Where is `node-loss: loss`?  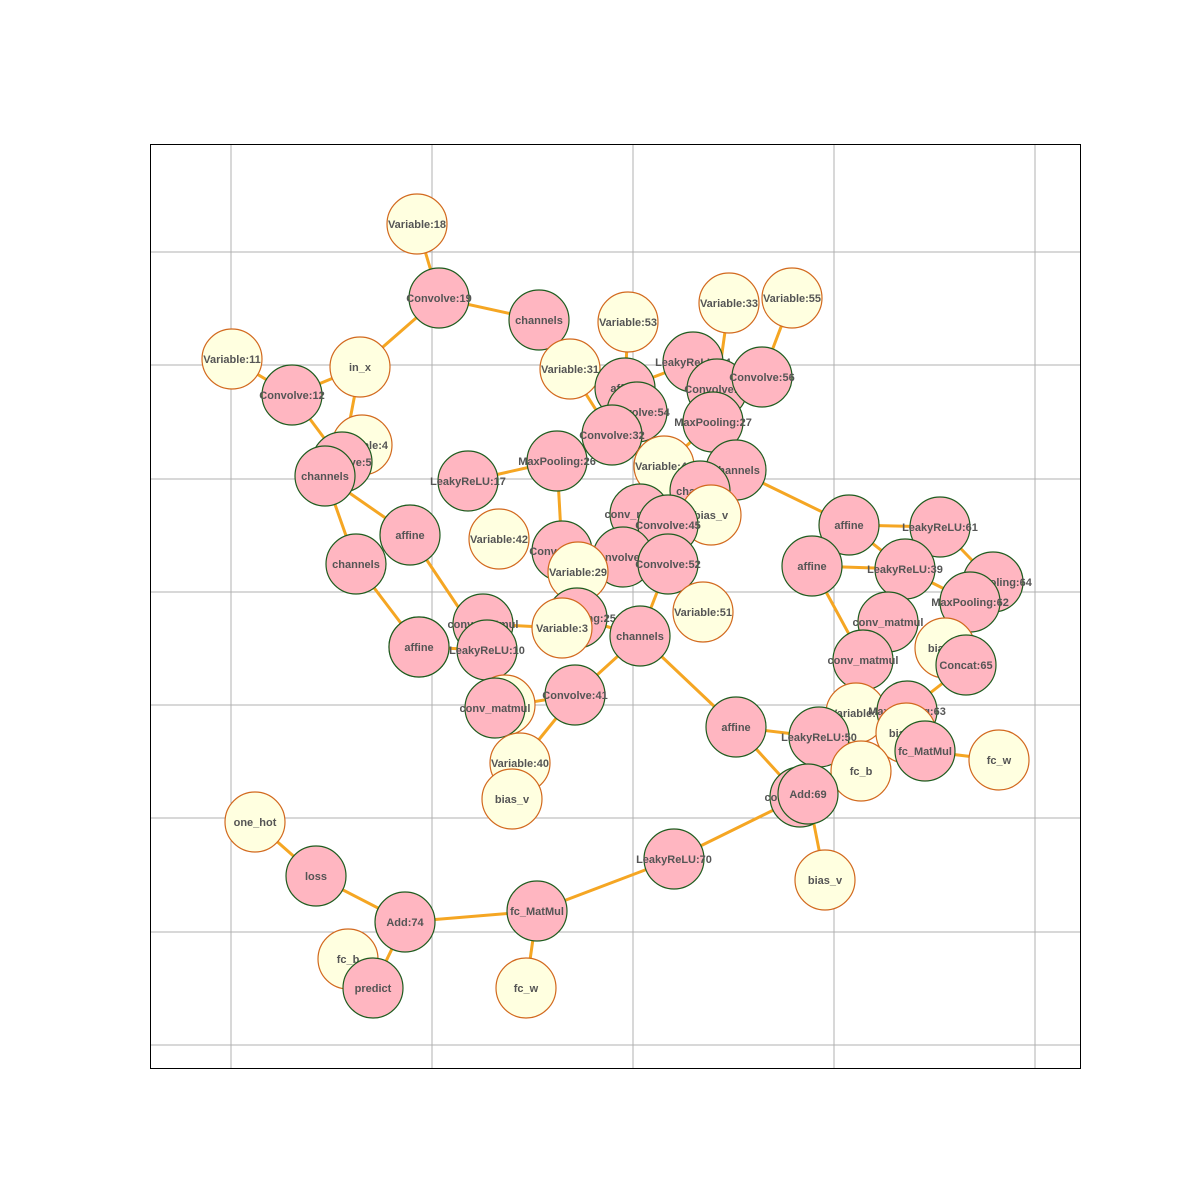
node-loss: loss is located at coordinates (316, 876).